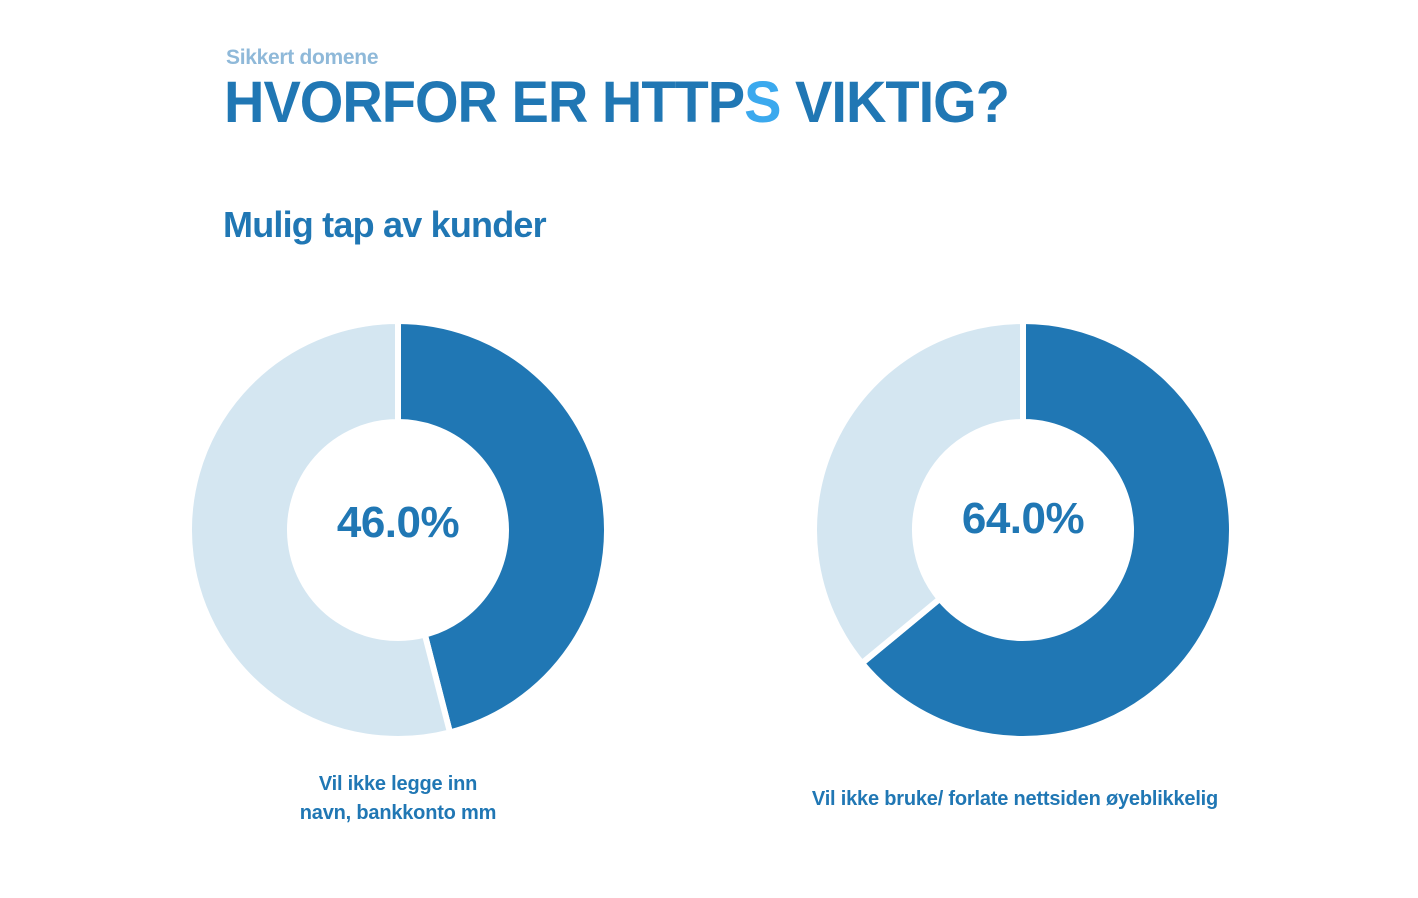  Describe the element at coordinates (385, 224) in the screenshot. I see `chart-section-title: Mulig tap av kunder` at that location.